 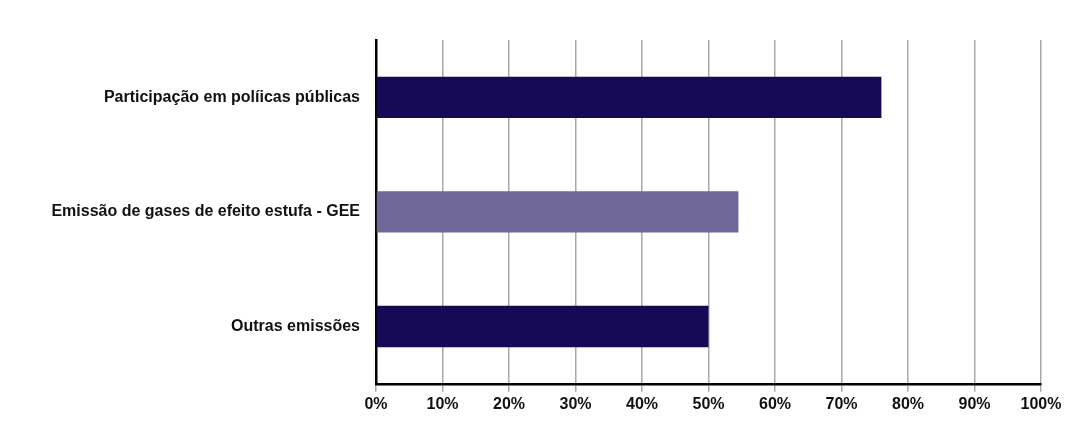 What do you see at coordinates (442, 403) in the screenshot?
I see `x-tick-label: 10%` at bounding box center [442, 403].